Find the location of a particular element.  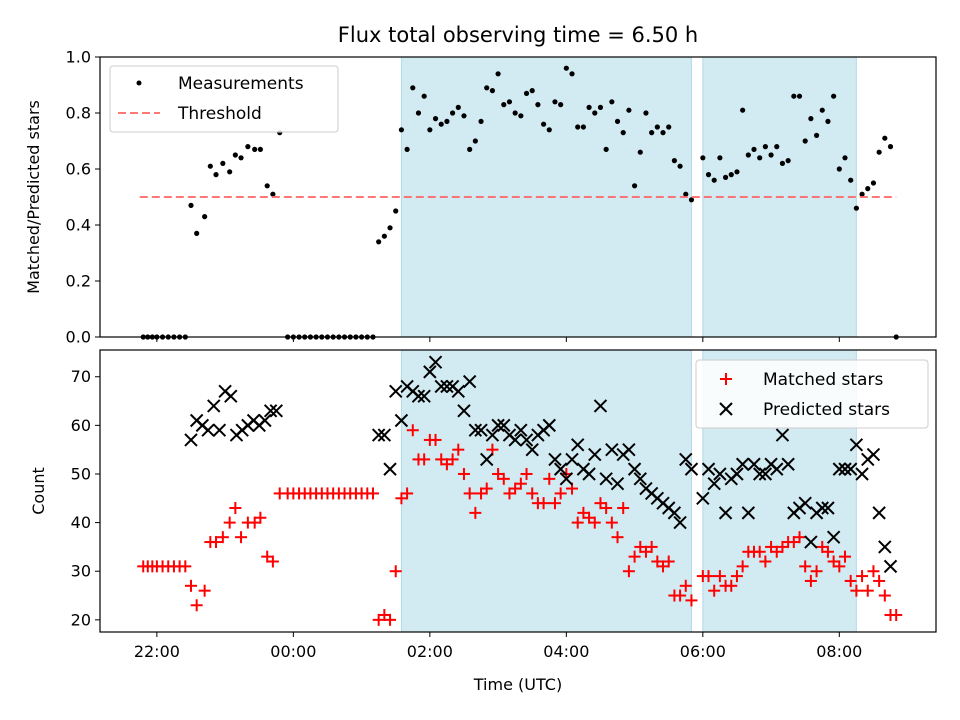

bottom-x-ticks: 22:00 00:00 02:00 04:00 06:00 08:00 is located at coordinates (498, 646).